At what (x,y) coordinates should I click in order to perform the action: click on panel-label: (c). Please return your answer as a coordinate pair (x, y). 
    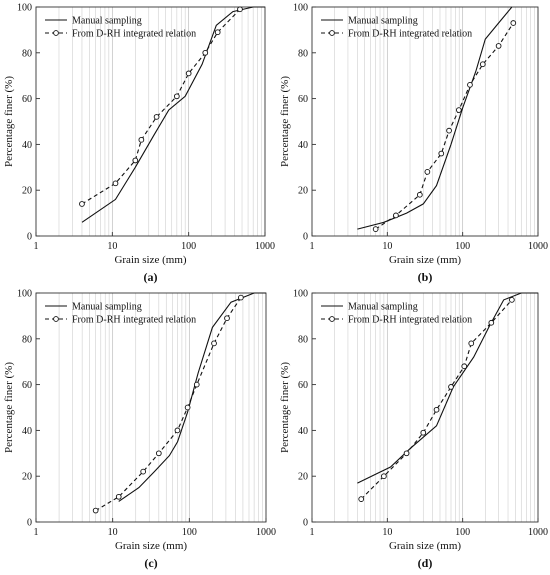
    Looking at the image, I should click on (150, 563).